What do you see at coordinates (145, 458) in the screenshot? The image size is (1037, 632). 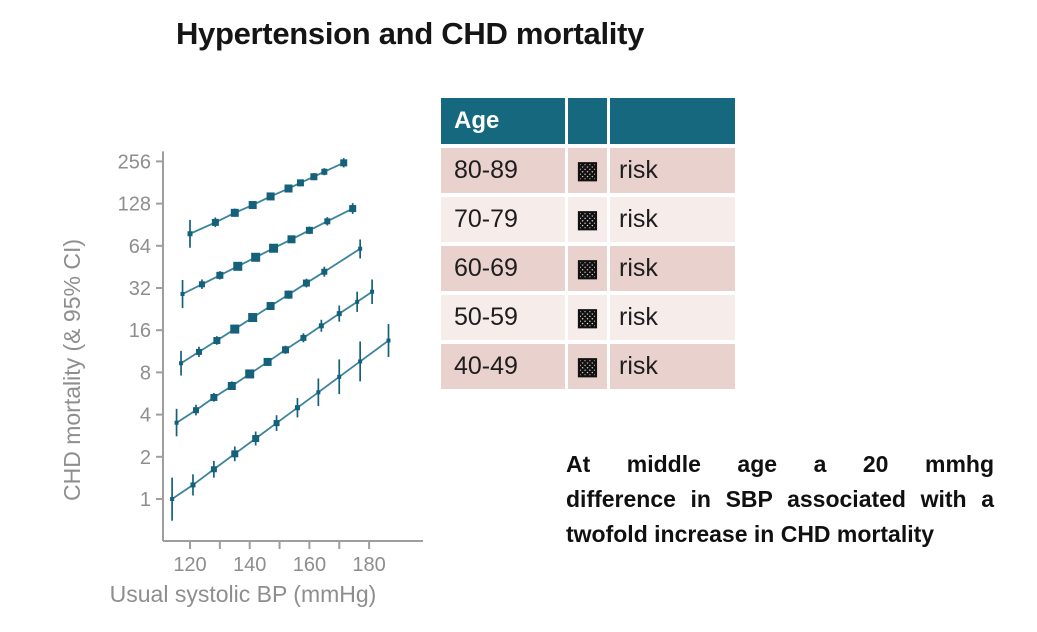 I see `y-tick-label: 2` at bounding box center [145, 458].